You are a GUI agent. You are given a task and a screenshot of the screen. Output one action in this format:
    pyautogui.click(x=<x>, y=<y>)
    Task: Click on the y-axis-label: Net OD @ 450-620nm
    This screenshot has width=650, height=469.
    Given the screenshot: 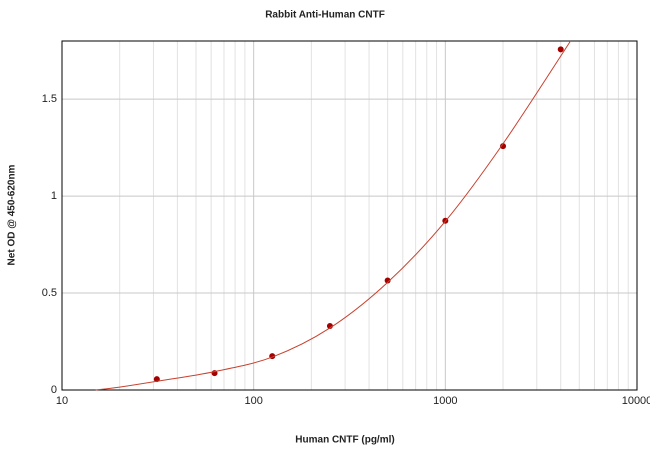 What is the action you would take?
    pyautogui.click(x=12, y=214)
    